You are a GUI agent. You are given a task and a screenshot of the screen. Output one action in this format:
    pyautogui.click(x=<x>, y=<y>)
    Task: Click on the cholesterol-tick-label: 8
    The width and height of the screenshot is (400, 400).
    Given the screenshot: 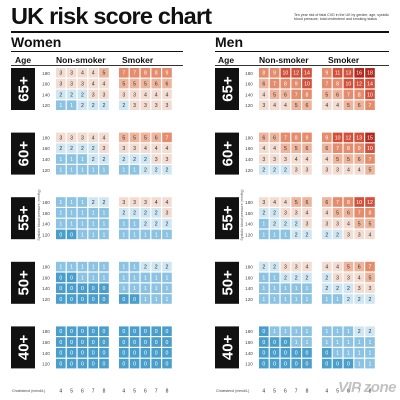 What is the action you would take?
    pyautogui.click(x=307, y=392)
    